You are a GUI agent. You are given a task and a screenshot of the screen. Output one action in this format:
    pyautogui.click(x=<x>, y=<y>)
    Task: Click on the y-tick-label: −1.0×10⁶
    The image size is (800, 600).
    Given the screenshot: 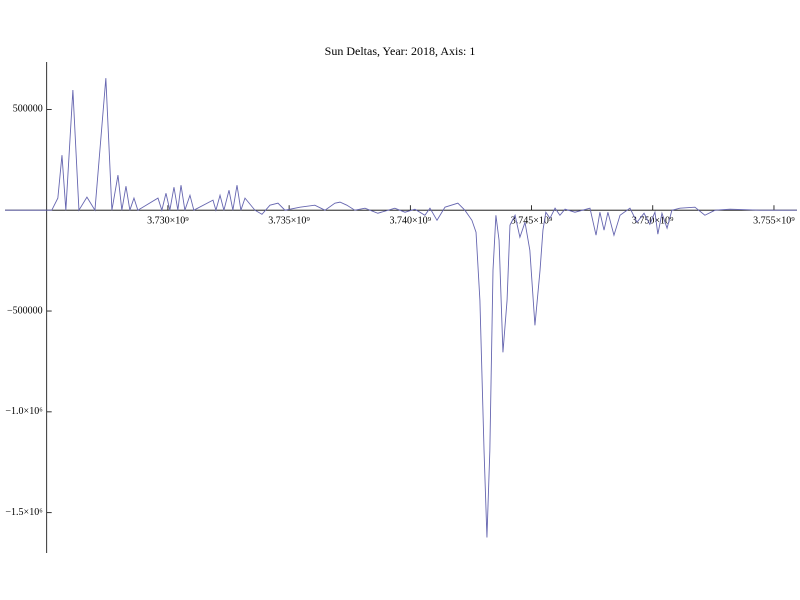 What is the action you would take?
    pyautogui.click(x=24, y=411)
    